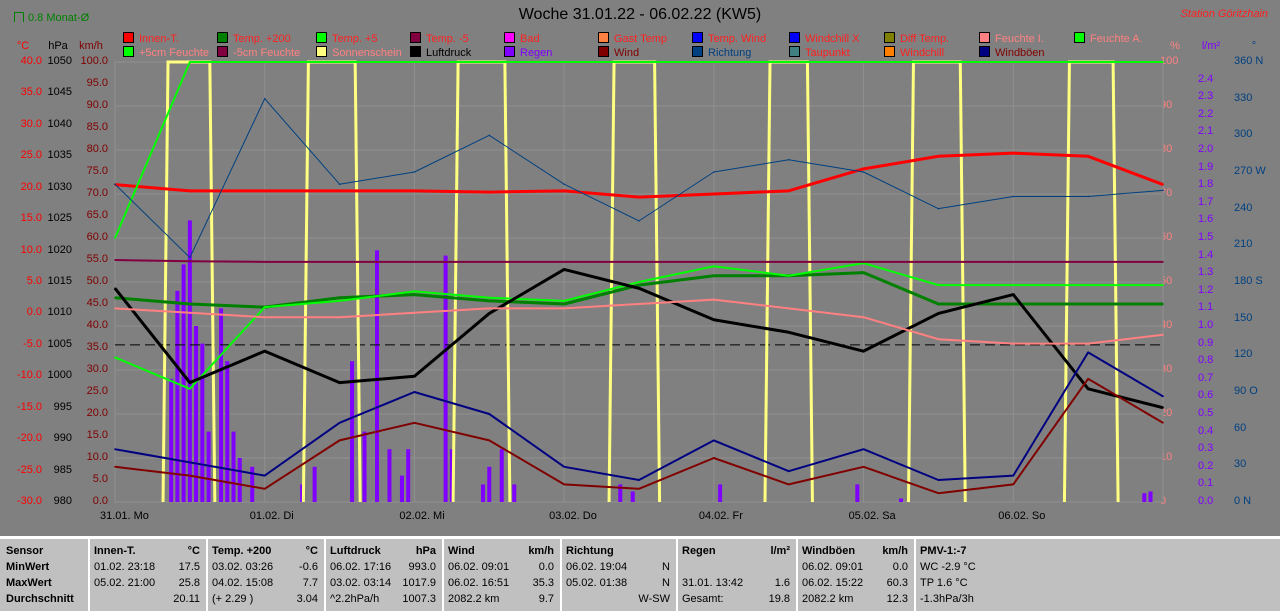 This screenshot has width=1280, height=611. What do you see at coordinates (97, 105) in the screenshot?
I see `kmh-tick-label: 90.0` at bounding box center [97, 105].